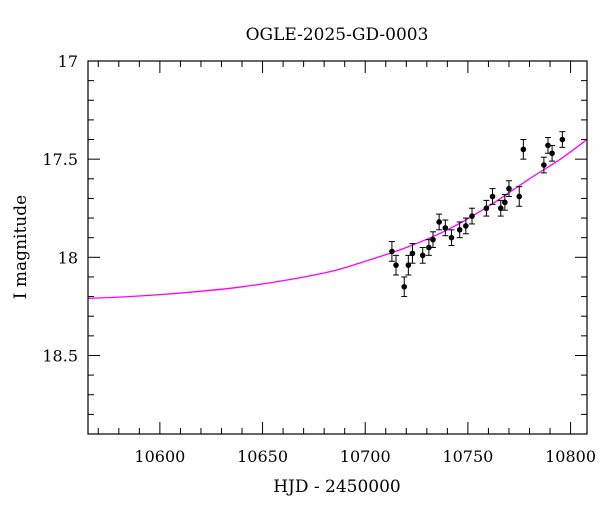 The height and width of the screenshot is (512, 600). Describe the element at coordinates (60, 159) in the screenshot. I see `y-tick-label: 17.5` at that location.